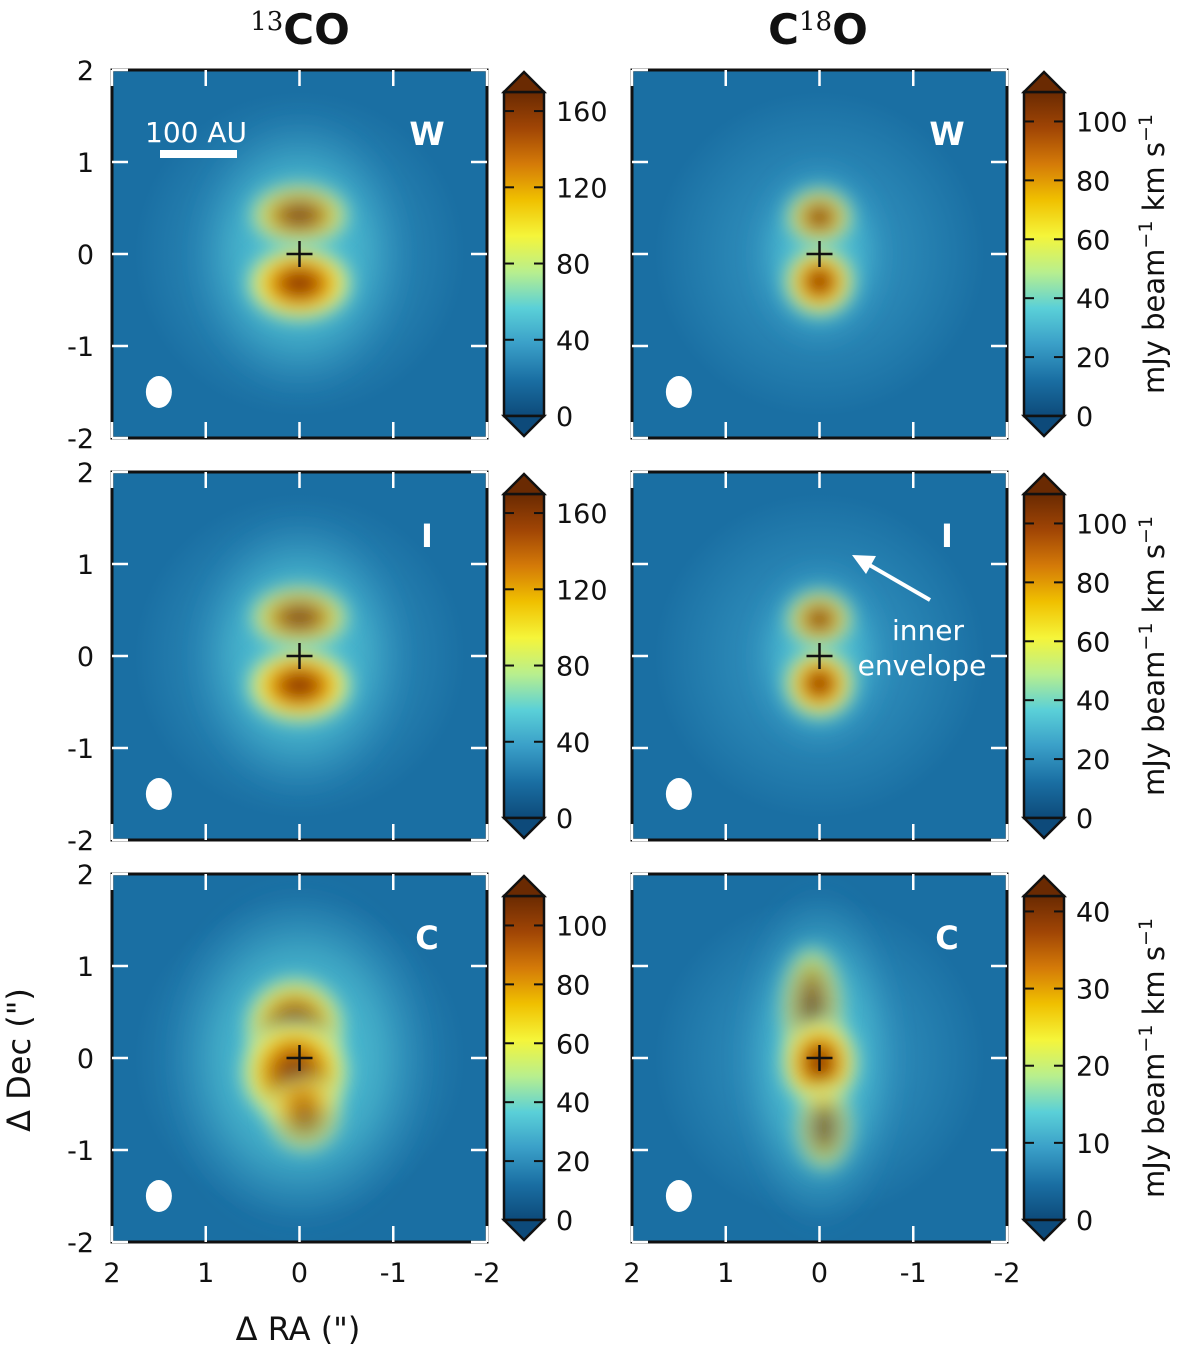 The image size is (1200, 1350). I want to click on annotation-inner: inner, so click(928, 630).